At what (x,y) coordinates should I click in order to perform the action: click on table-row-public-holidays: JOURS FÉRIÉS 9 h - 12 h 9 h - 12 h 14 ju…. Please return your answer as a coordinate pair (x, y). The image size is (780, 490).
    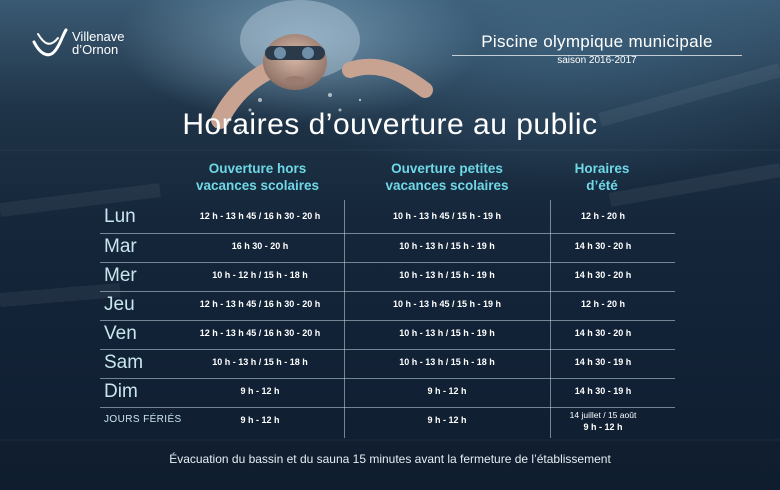
    Looking at the image, I should click on (387, 423).